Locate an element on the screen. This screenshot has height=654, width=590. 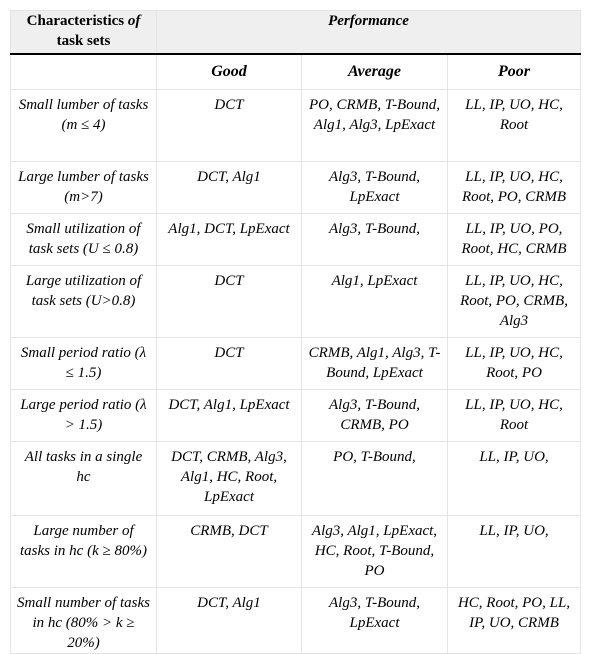
characteristic-cell: All tasks in a single hc is located at coordinates (83, 478).